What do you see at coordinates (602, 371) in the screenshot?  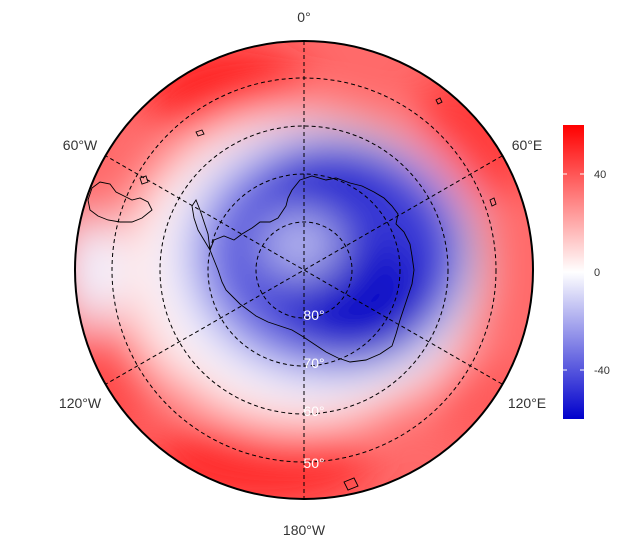 I see `colorbar-tick-label: -40` at bounding box center [602, 371].